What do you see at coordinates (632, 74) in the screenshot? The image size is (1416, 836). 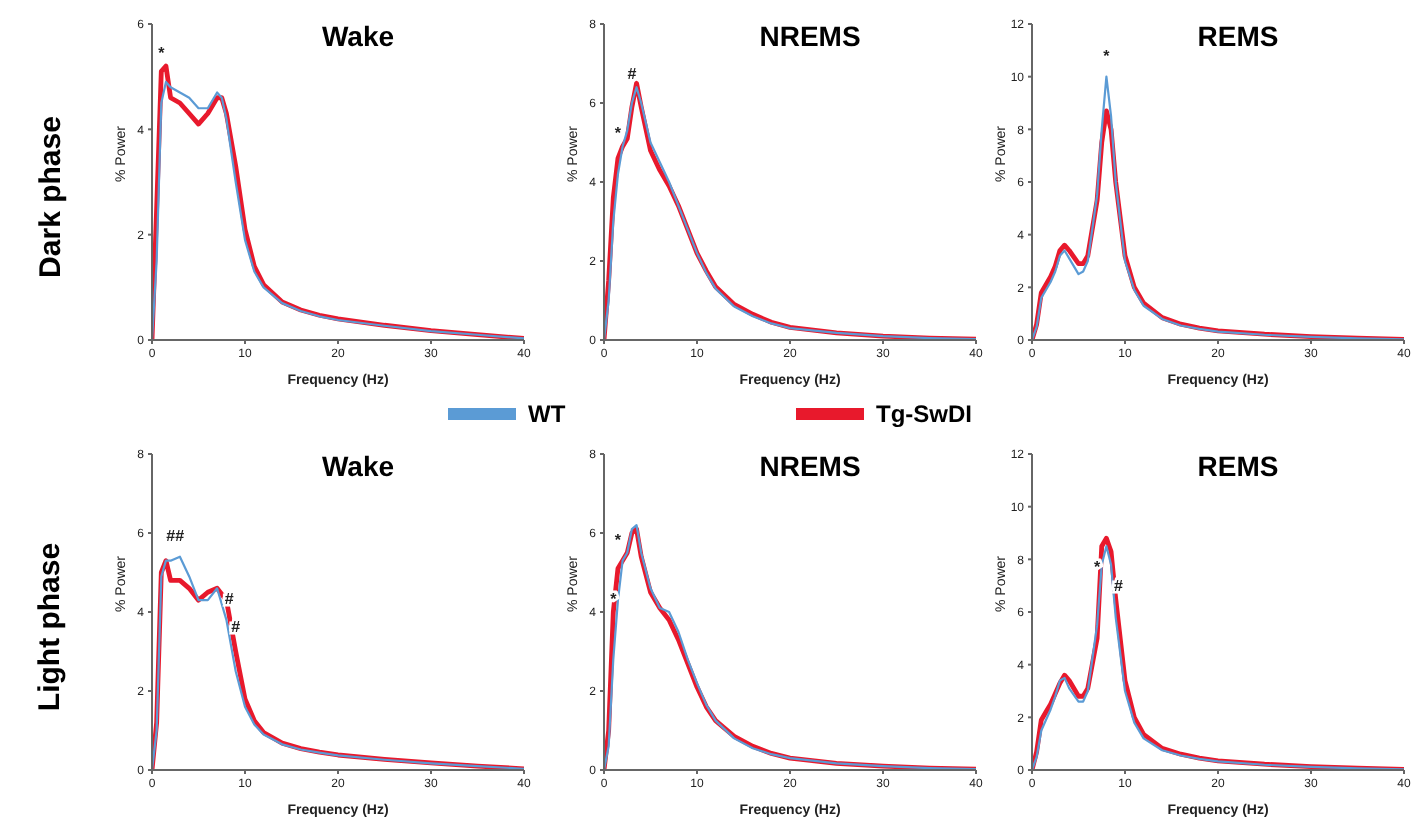 I see `annotation: #` at bounding box center [632, 74].